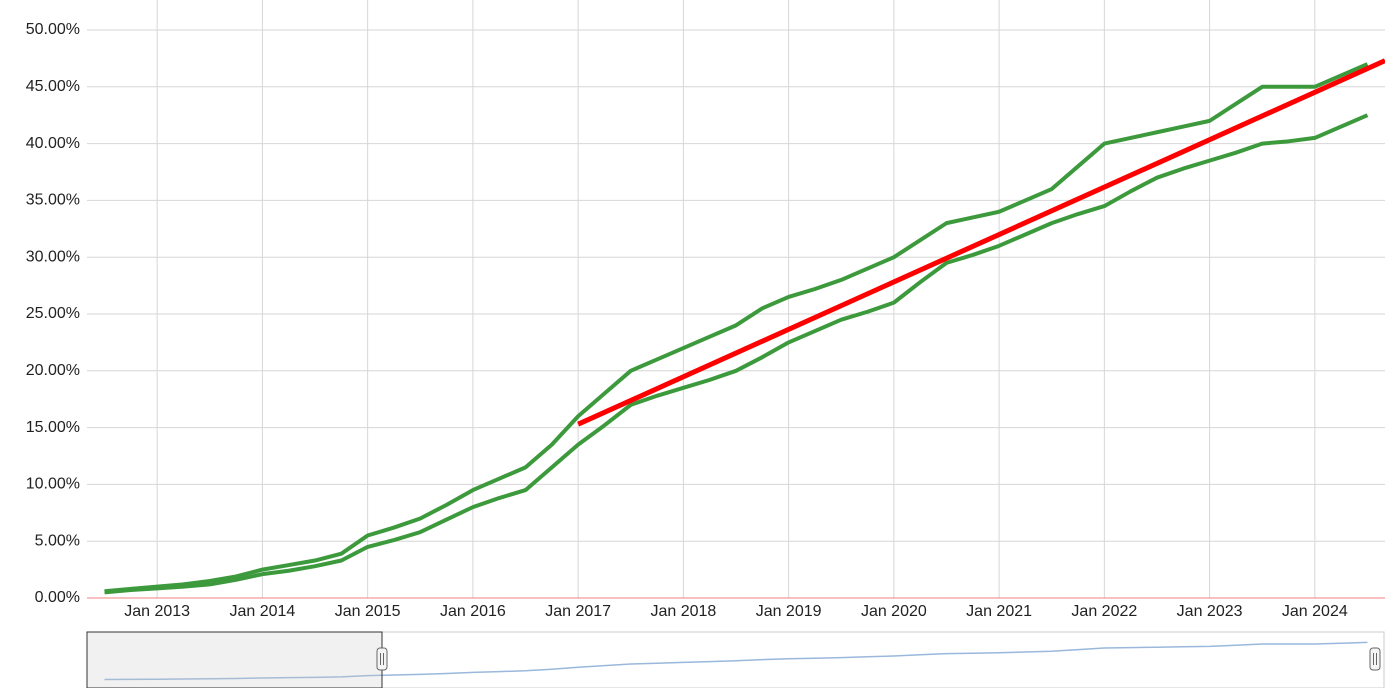  Describe the element at coordinates (53, 86) in the screenshot. I see `y-tick-label: 45.00%` at that location.